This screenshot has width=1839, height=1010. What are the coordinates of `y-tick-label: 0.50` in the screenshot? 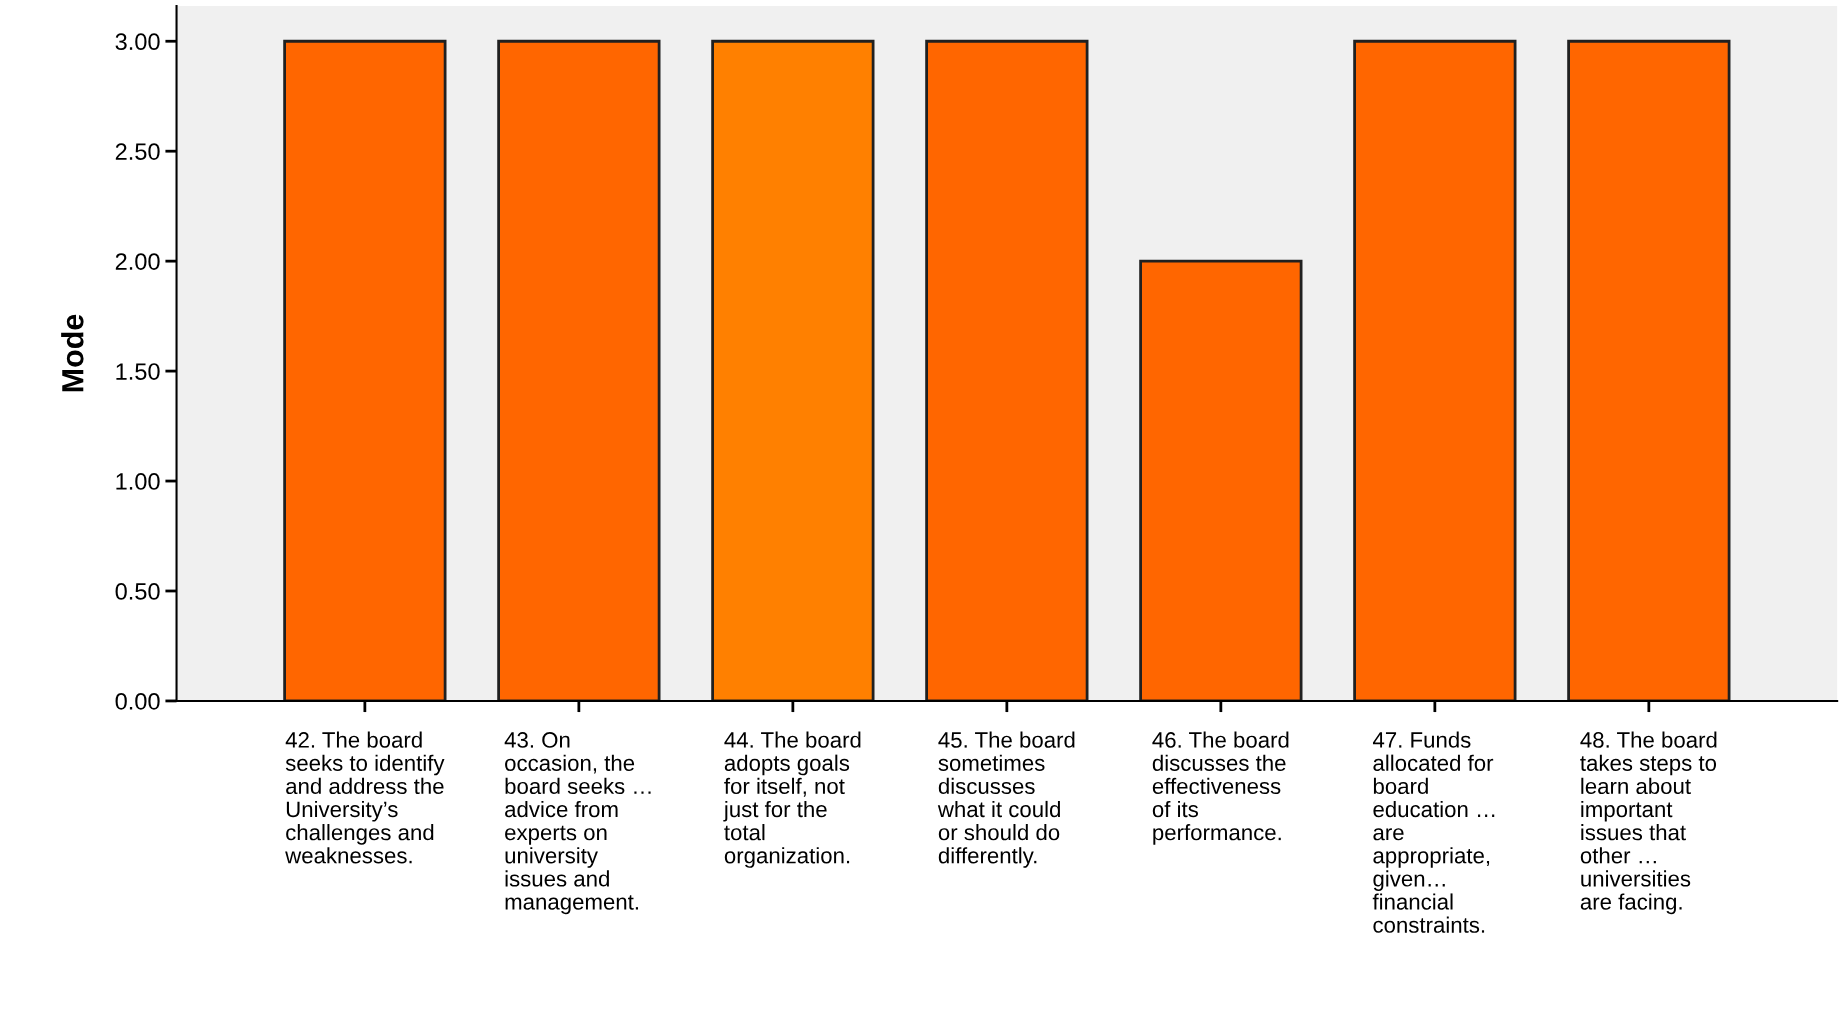 It's located at (137, 591).